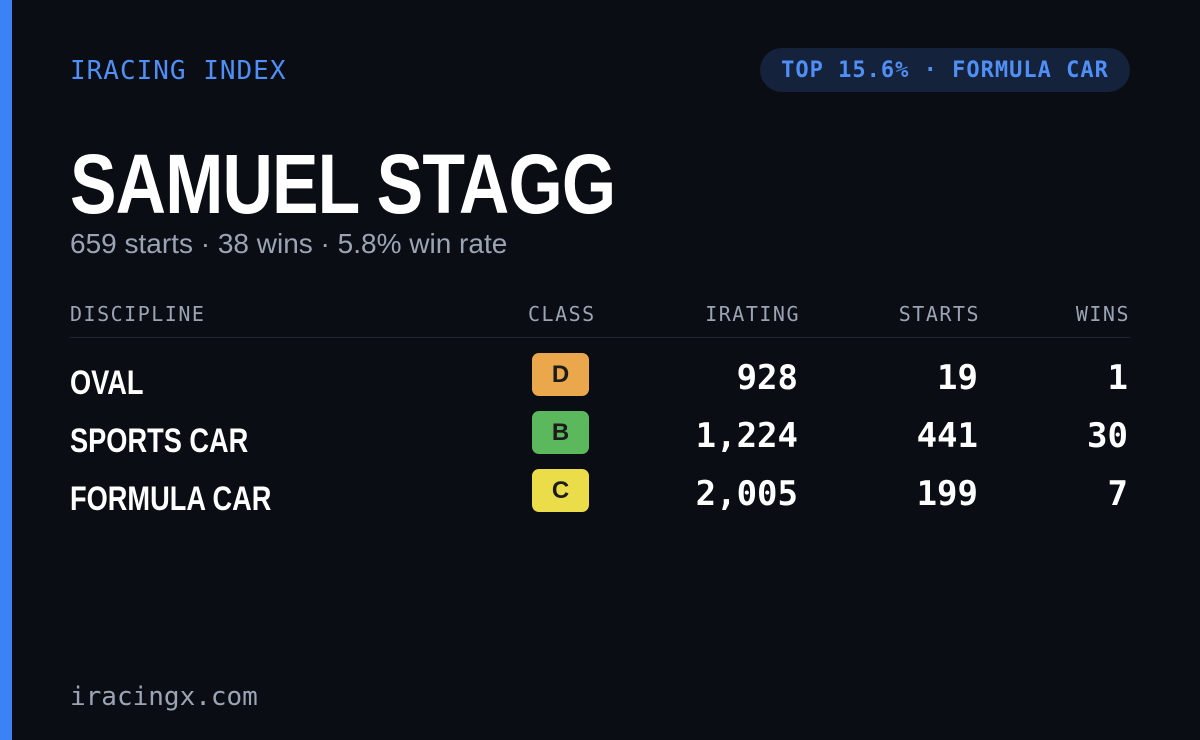 The image size is (1200, 740). I want to click on class-badge: C, so click(560, 490).